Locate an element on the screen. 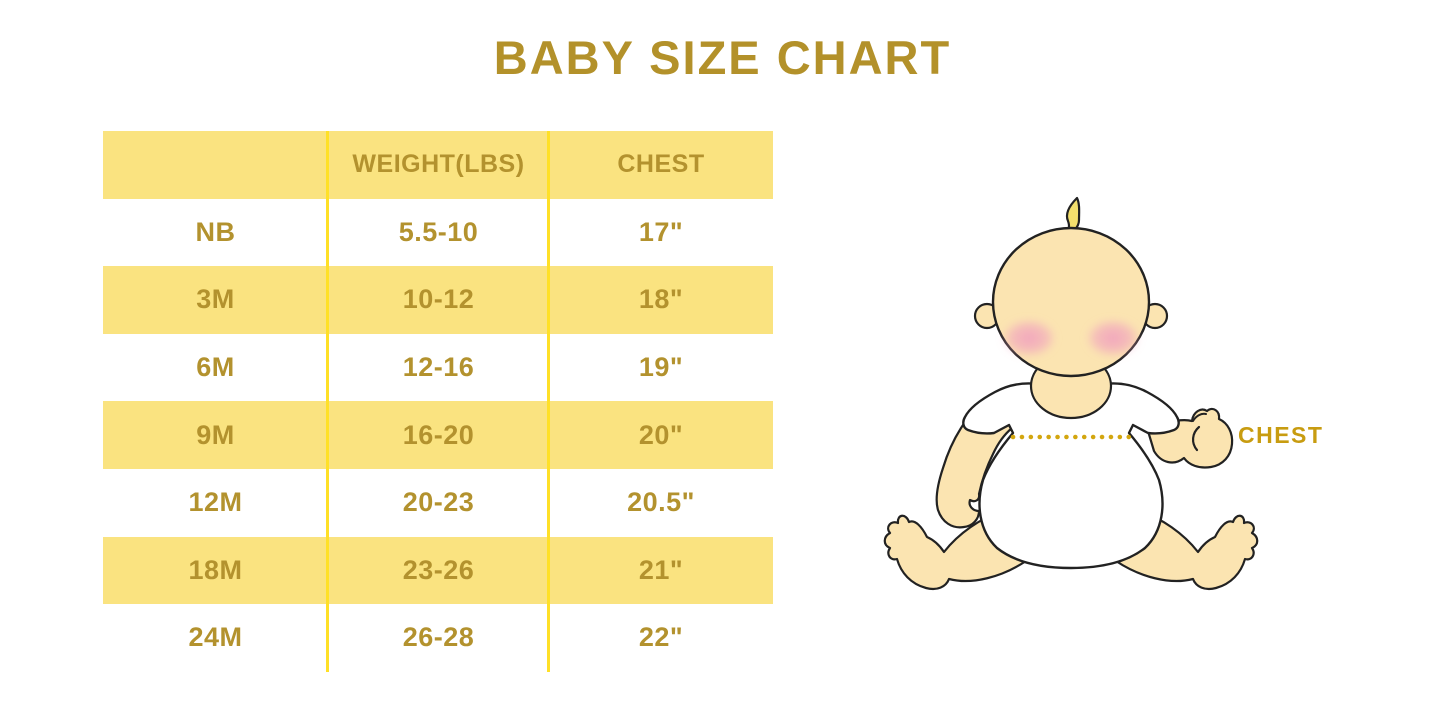 This screenshot has width=1445, height=723. baby-left-cheek is located at coordinates (1029, 338).